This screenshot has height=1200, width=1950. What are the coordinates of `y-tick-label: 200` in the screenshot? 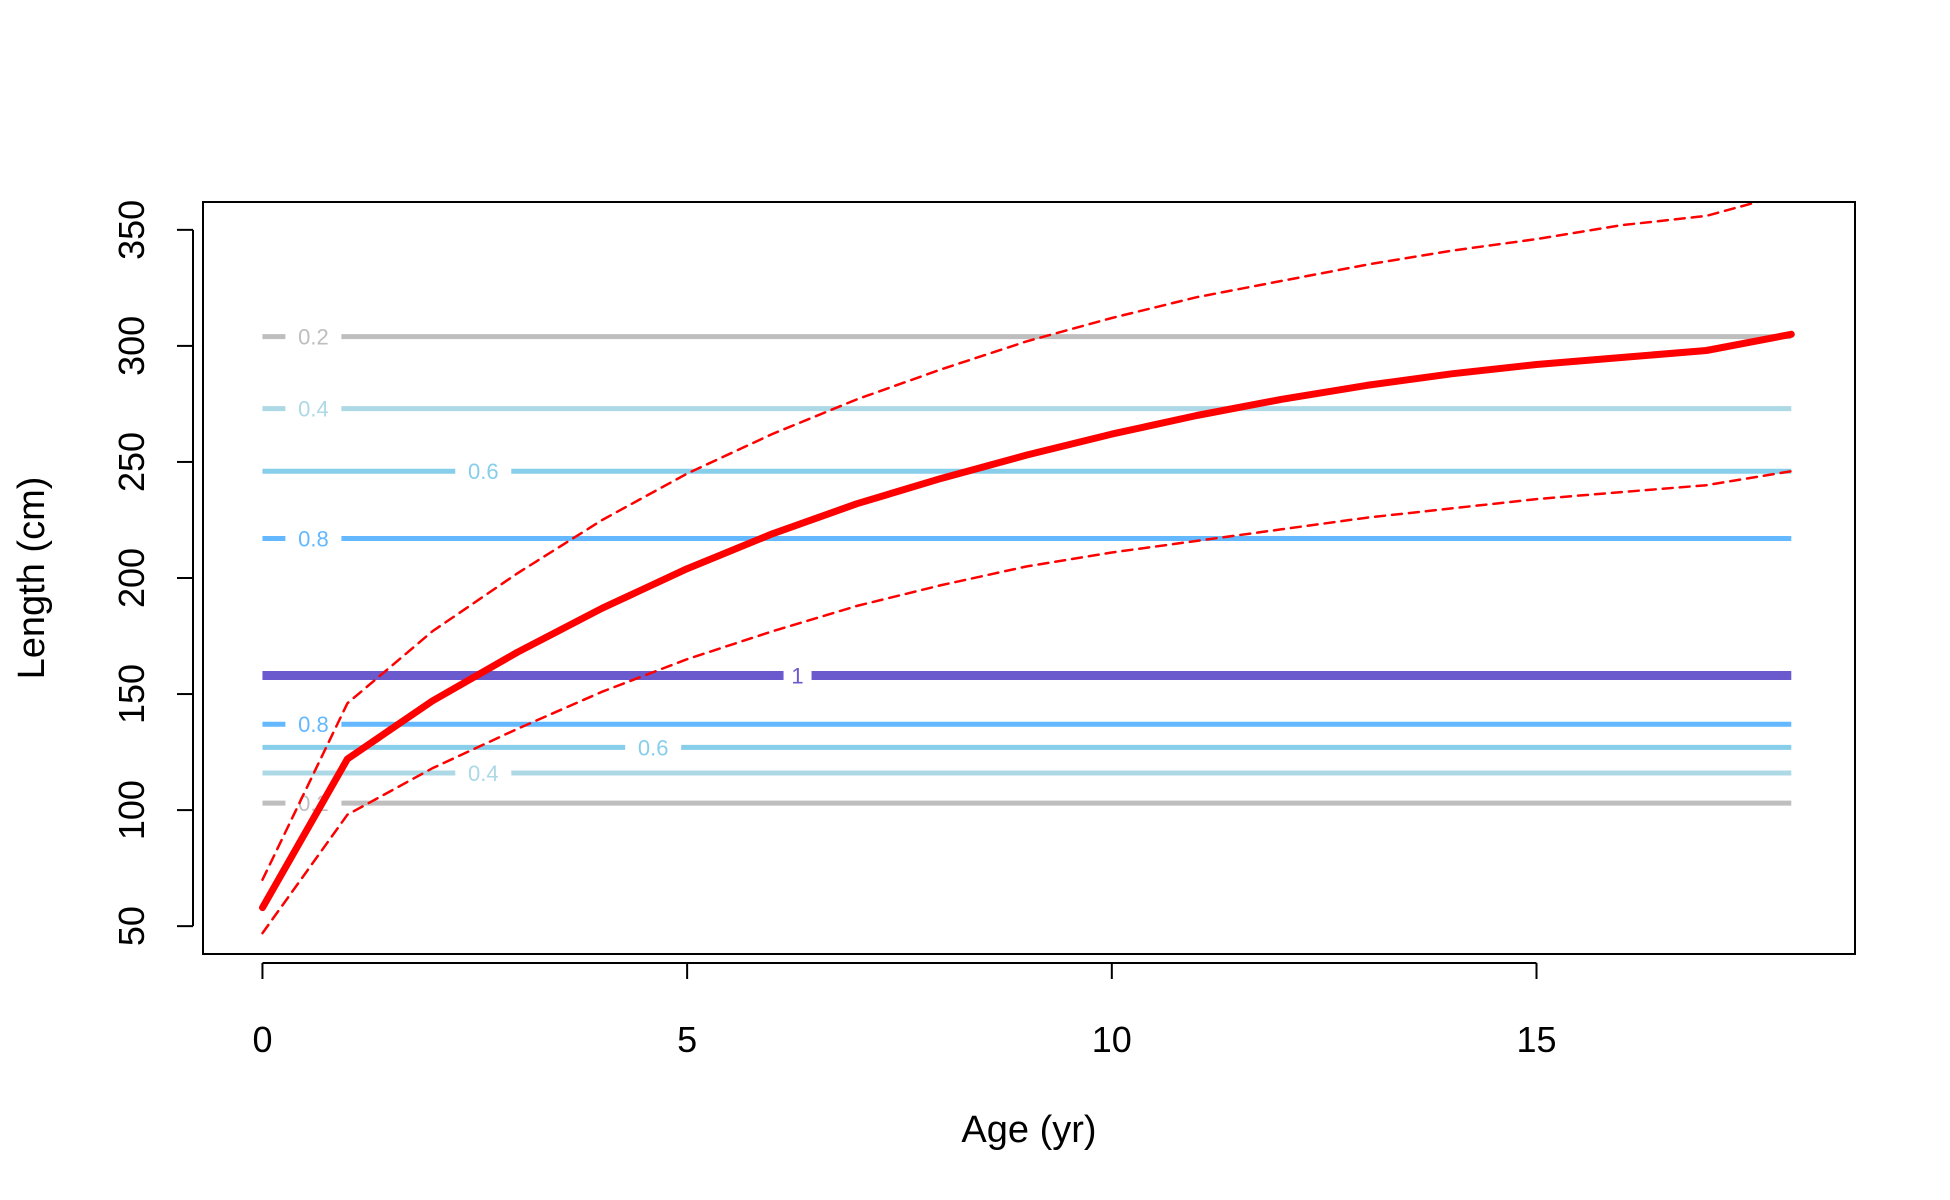 It's located at (131, 578).